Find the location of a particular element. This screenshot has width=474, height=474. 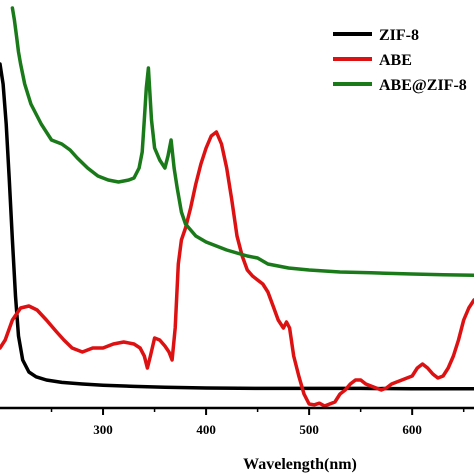

legend: ZIF-8 ABE ABE@ZIF-8 is located at coordinates (400, 60).